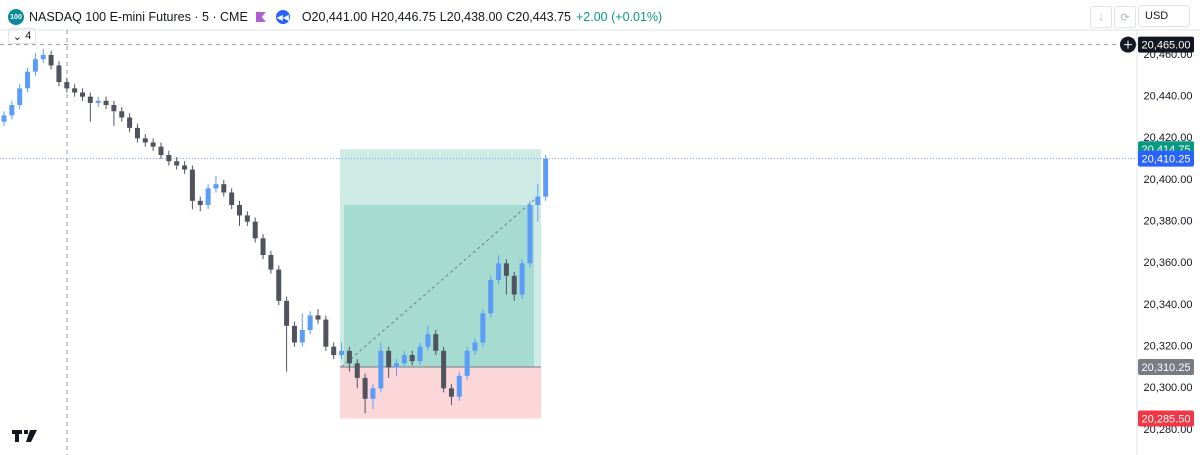 The width and height of the screenshot is (1200, 455). What do you see at coordinates (1168, 263) in the screenshot?
I see `y-tick-label: 20,360.00` at bounding box center [1168, 263].